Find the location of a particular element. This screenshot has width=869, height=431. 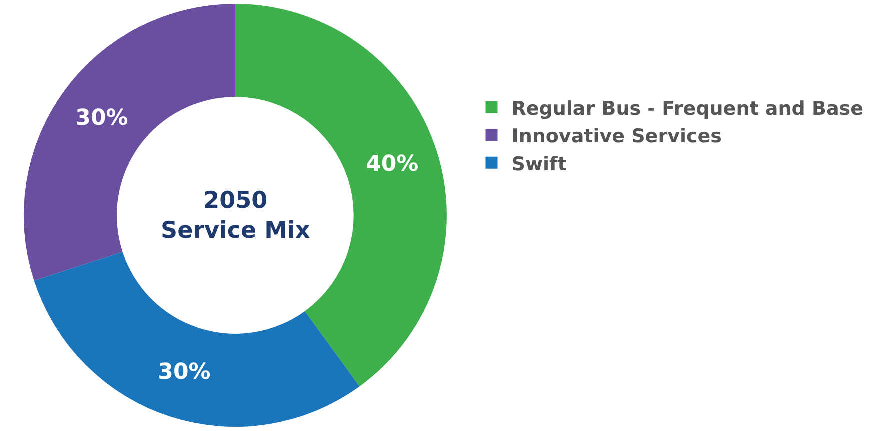

data-label: 40% is located at coordinates (392, 165).